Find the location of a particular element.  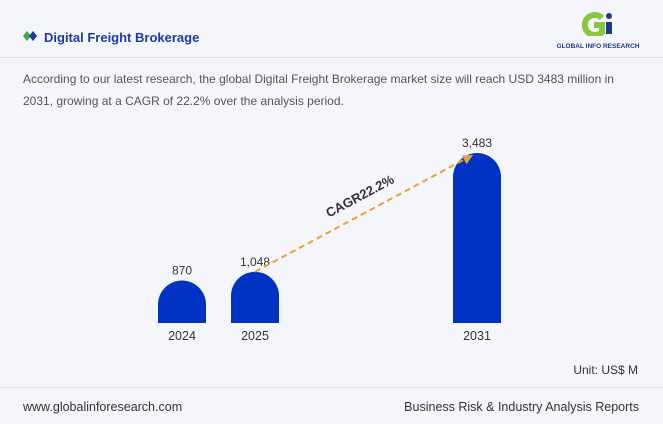

value-label-2024: 870 is located at coordinates (182, 271).